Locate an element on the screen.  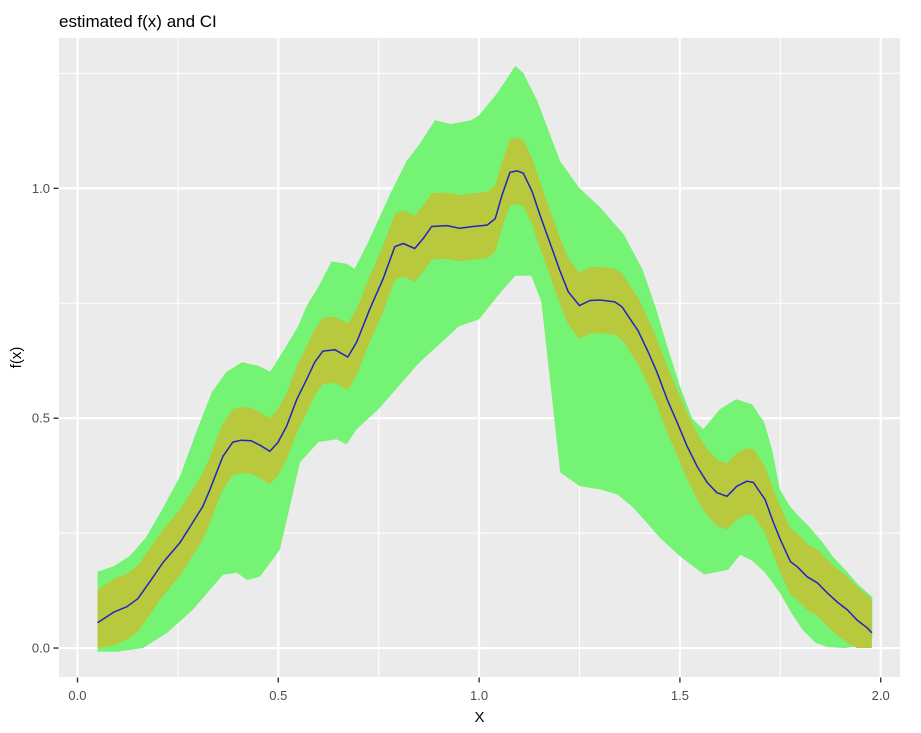
x-tick-label: 0.0 is located at coordinates (77, 695).